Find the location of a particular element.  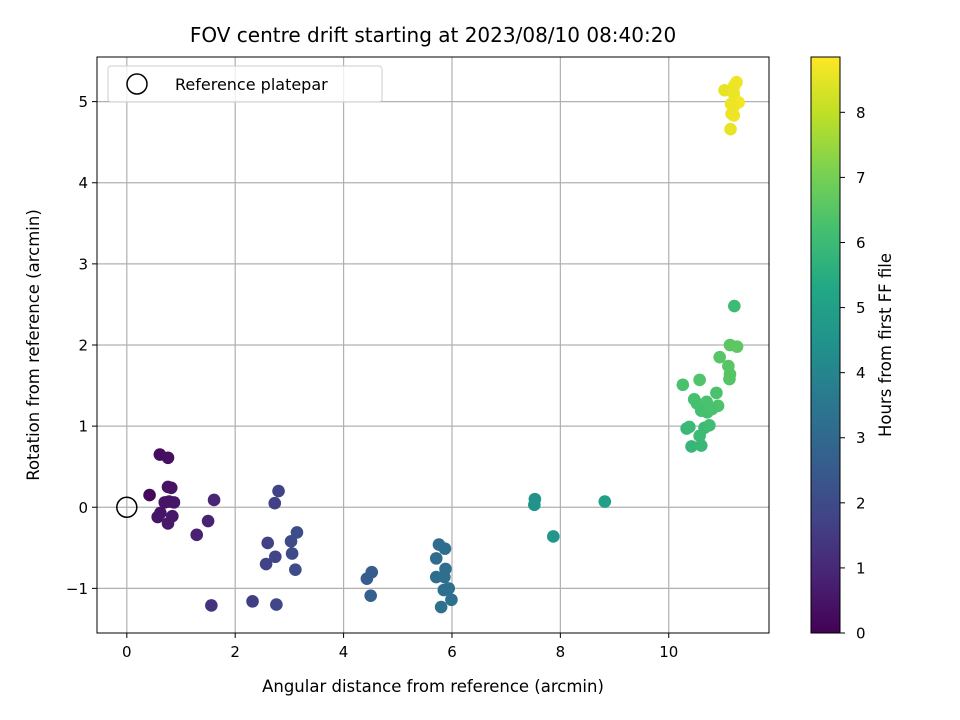

colorbar-tick-label: 3 is located at coordinates (861, 438).